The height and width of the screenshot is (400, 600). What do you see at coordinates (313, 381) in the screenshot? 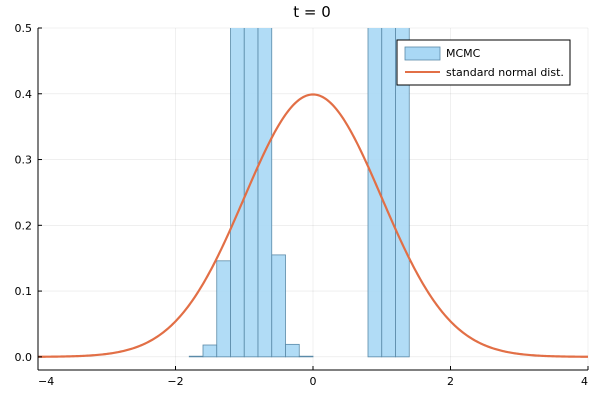
I see `x-tick-label-2: 0` at bounding box center [313, 381].